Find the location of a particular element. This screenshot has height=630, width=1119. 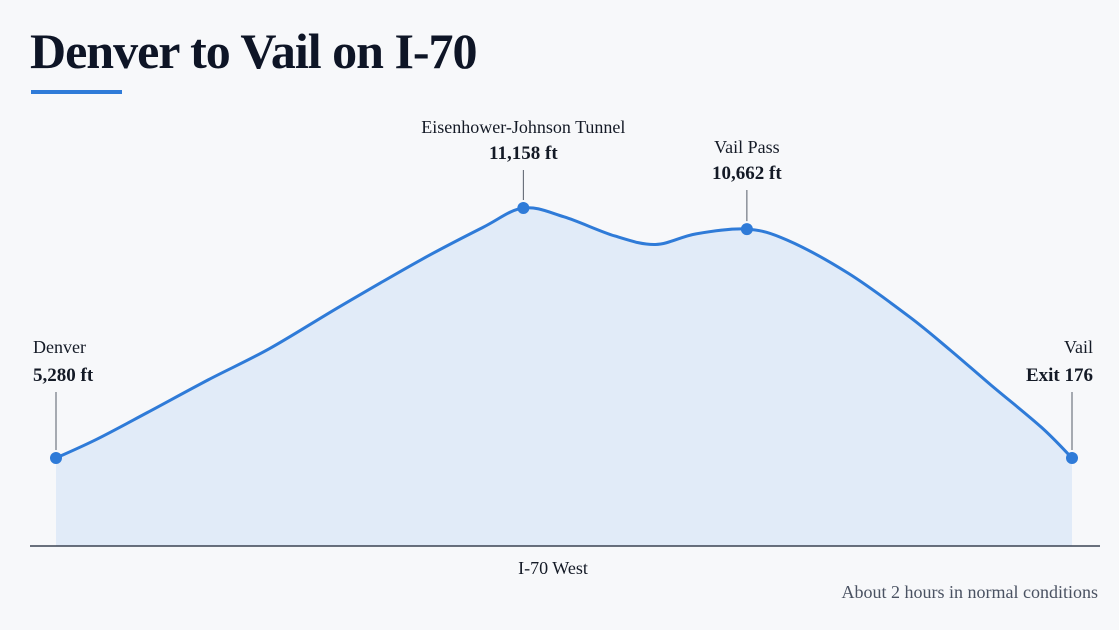

annotation-name-pass: Vail Pass is located at coordinates (747, 147).